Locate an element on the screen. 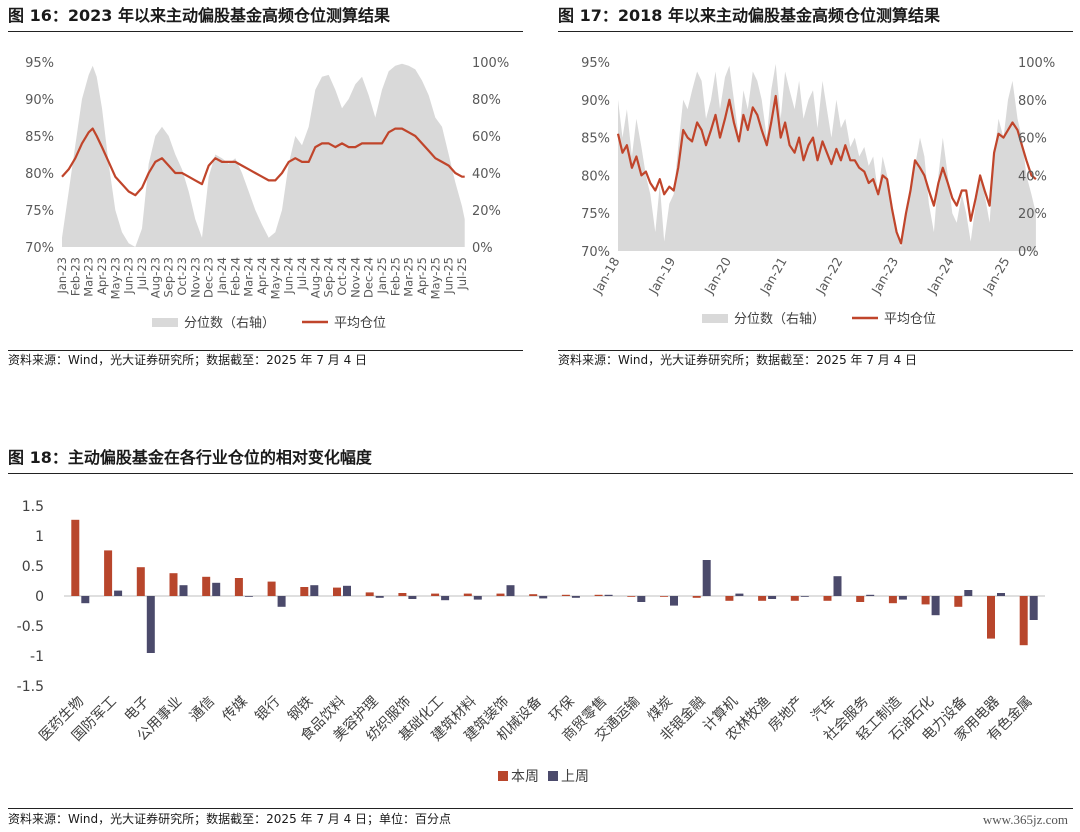 The height and width of the screenshot is (832, 1080). fig17-legend-label-average: 平均仓位 is located at coordinates (910, 319).